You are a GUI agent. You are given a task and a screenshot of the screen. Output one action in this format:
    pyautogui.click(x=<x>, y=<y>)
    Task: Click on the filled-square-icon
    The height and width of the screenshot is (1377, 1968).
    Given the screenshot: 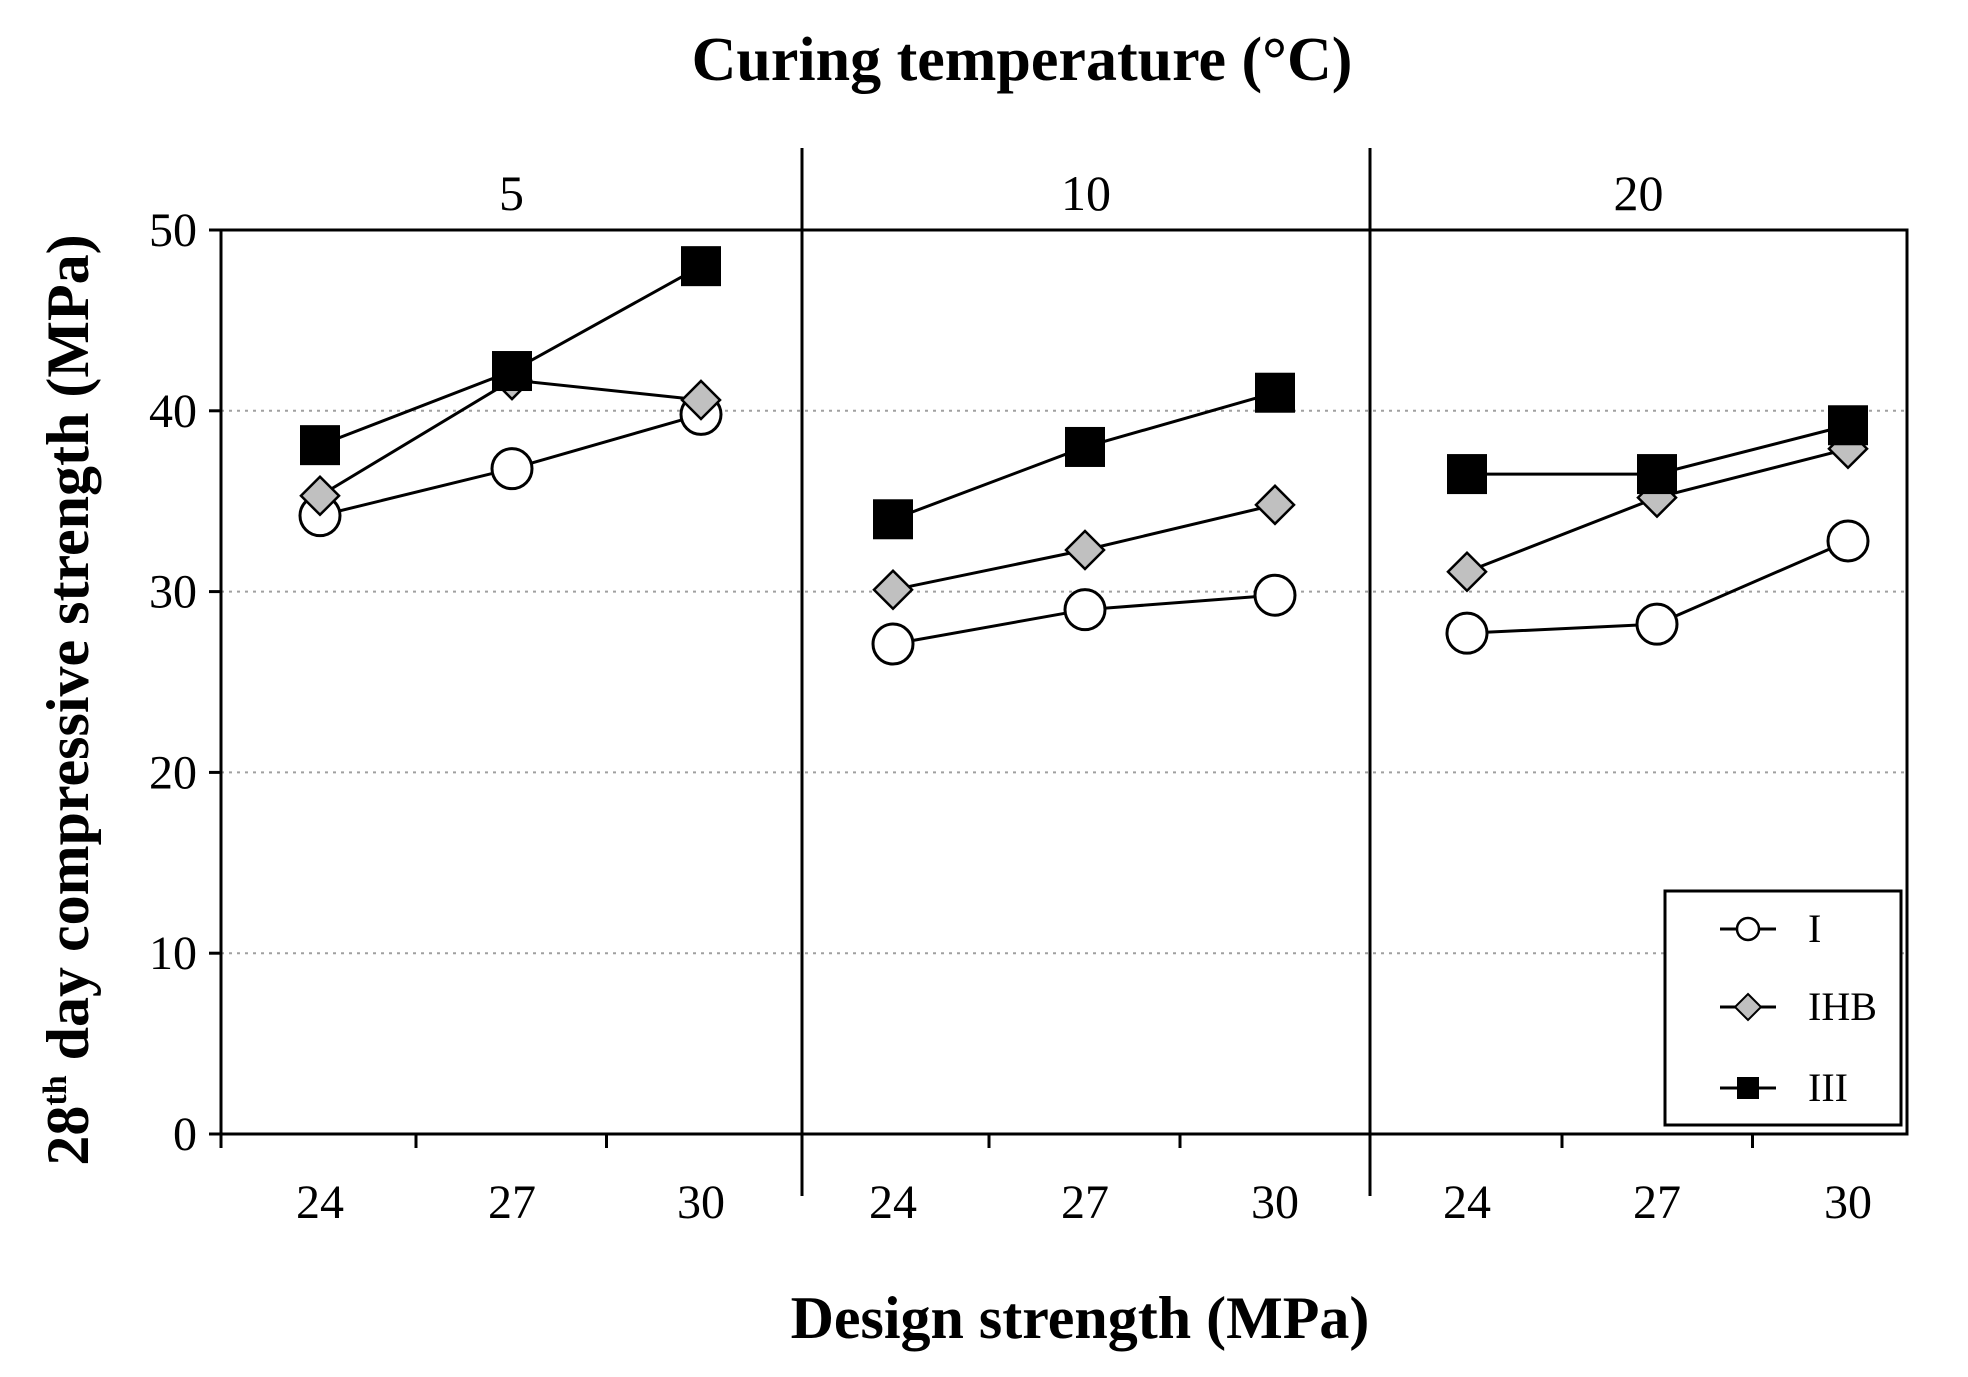 What is the action you would take?
    pyautogui.click(x=1748, y=1088)
    